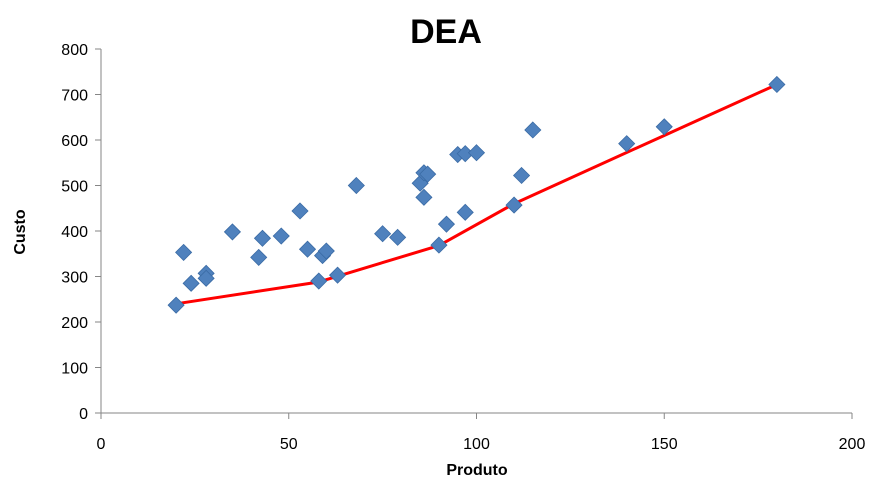  Describe the element at coordinates (74, 141) in the screenshot. I see `y-tick-label: 600` at that location.